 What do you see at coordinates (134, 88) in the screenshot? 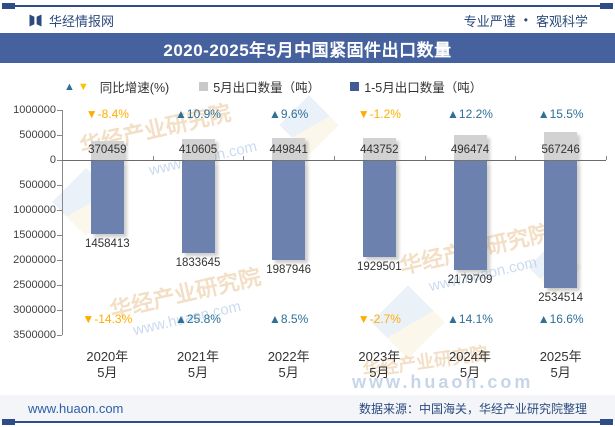
I see `legend-growth-label: 同比增速(%)` at bounding box center [134, 88].